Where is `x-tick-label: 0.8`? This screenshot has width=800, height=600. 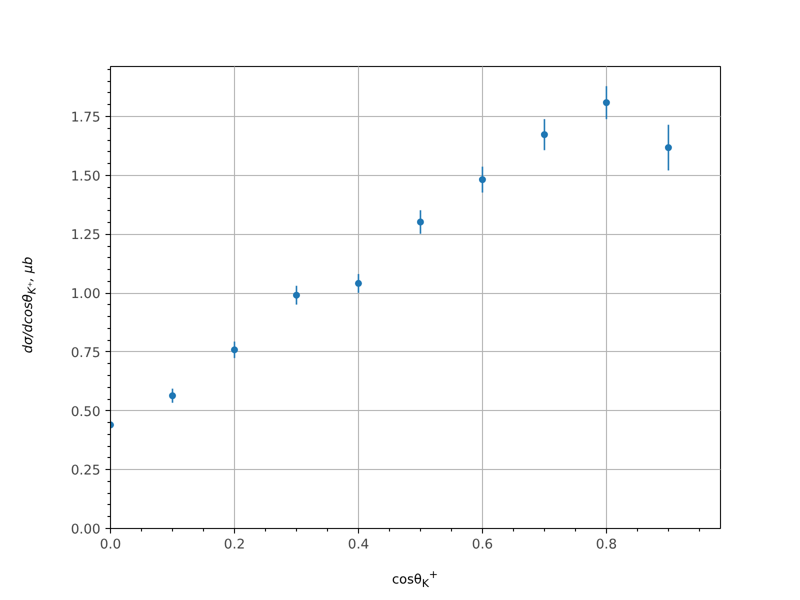 x-tick-label: 0.8 is located at coordinates (607, 545).